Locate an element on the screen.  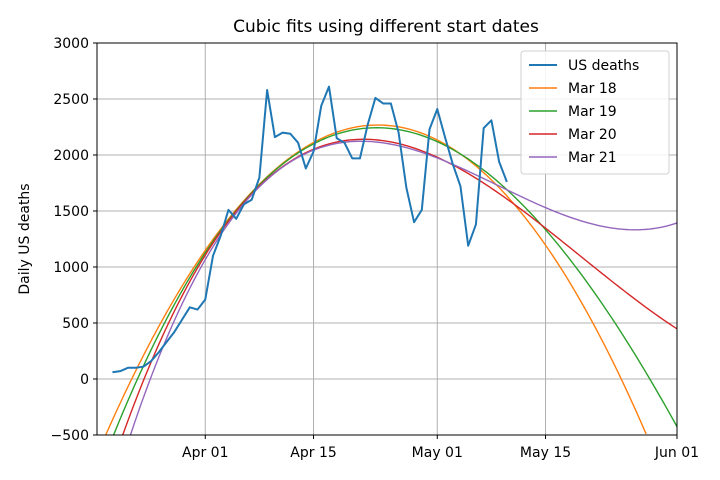
legend-label: US deaths is located at coordinates (603, 66).